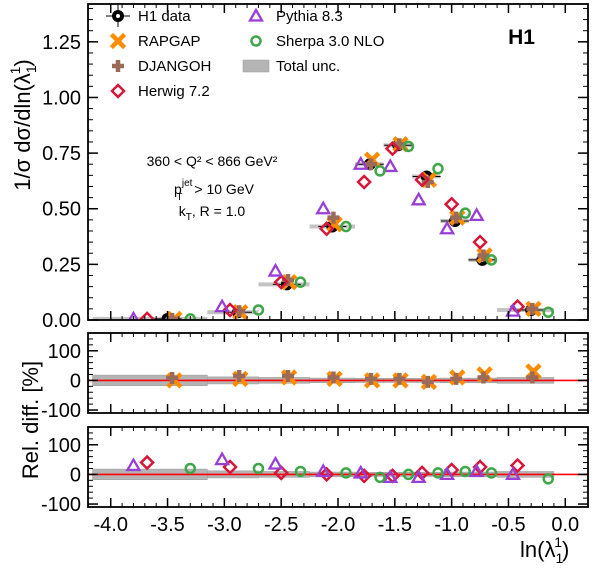 This screenshot has width=596, height=574. I want to click on x-tick-label: 0.0, so click(565, 525).